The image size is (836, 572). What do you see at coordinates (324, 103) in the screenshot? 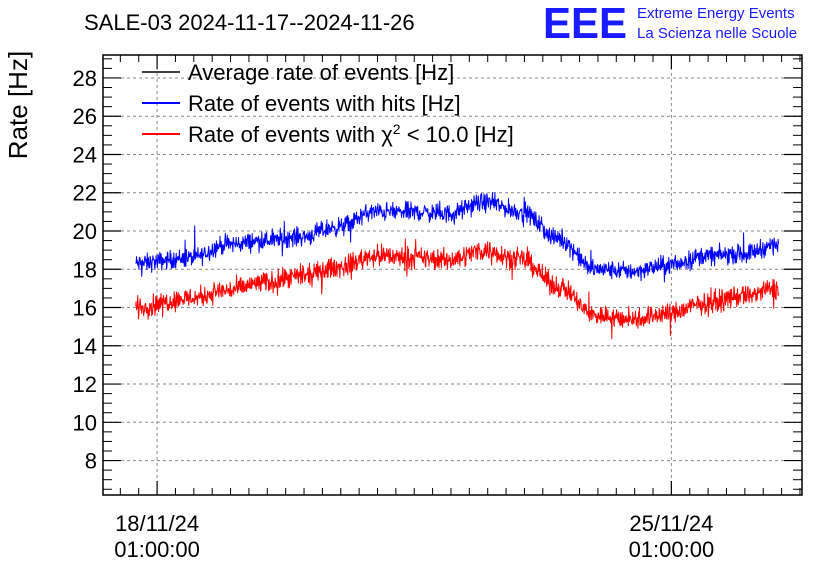
I see `legend-label-1: Rate of events with hits [Hz]` at bounding box center [324, 103].